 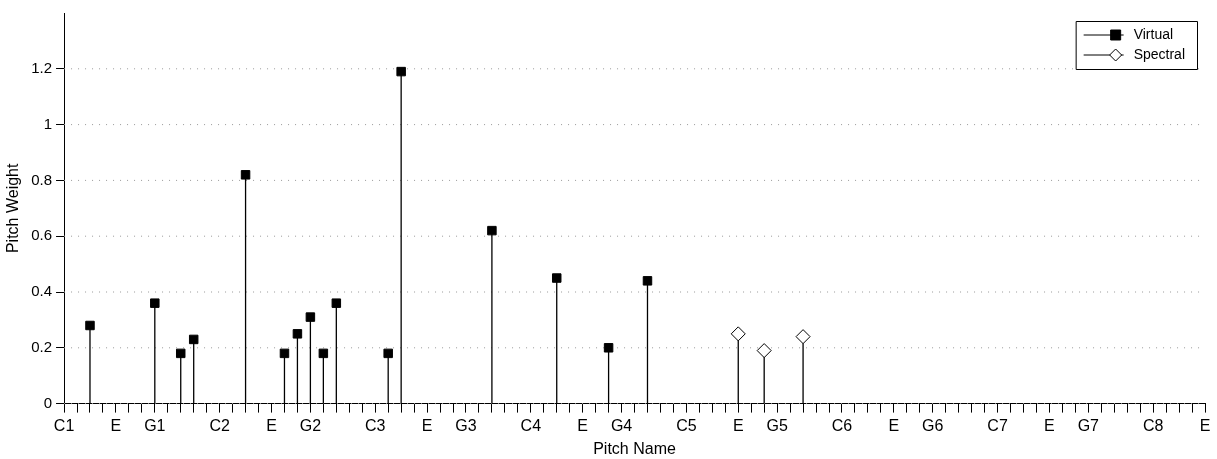 I want to click on x-tick-label: G6, so click(x=933, y=425).